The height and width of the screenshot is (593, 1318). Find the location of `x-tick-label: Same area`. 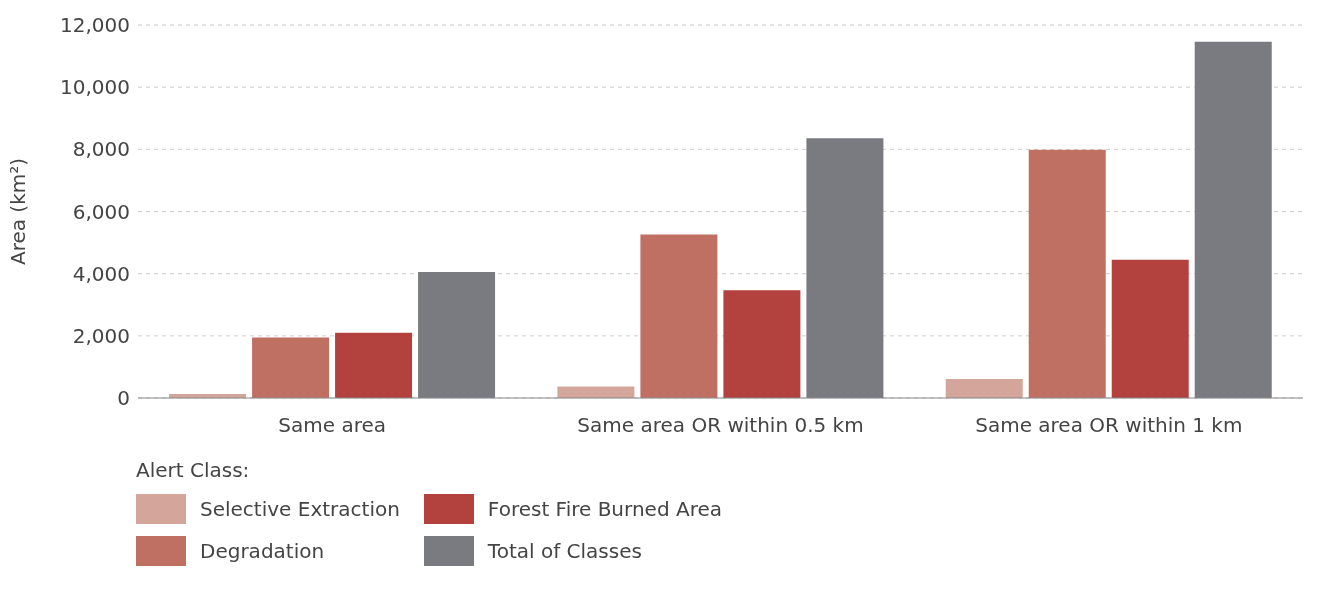

x-tick-label: Same area is located at coordinates (332, 425).